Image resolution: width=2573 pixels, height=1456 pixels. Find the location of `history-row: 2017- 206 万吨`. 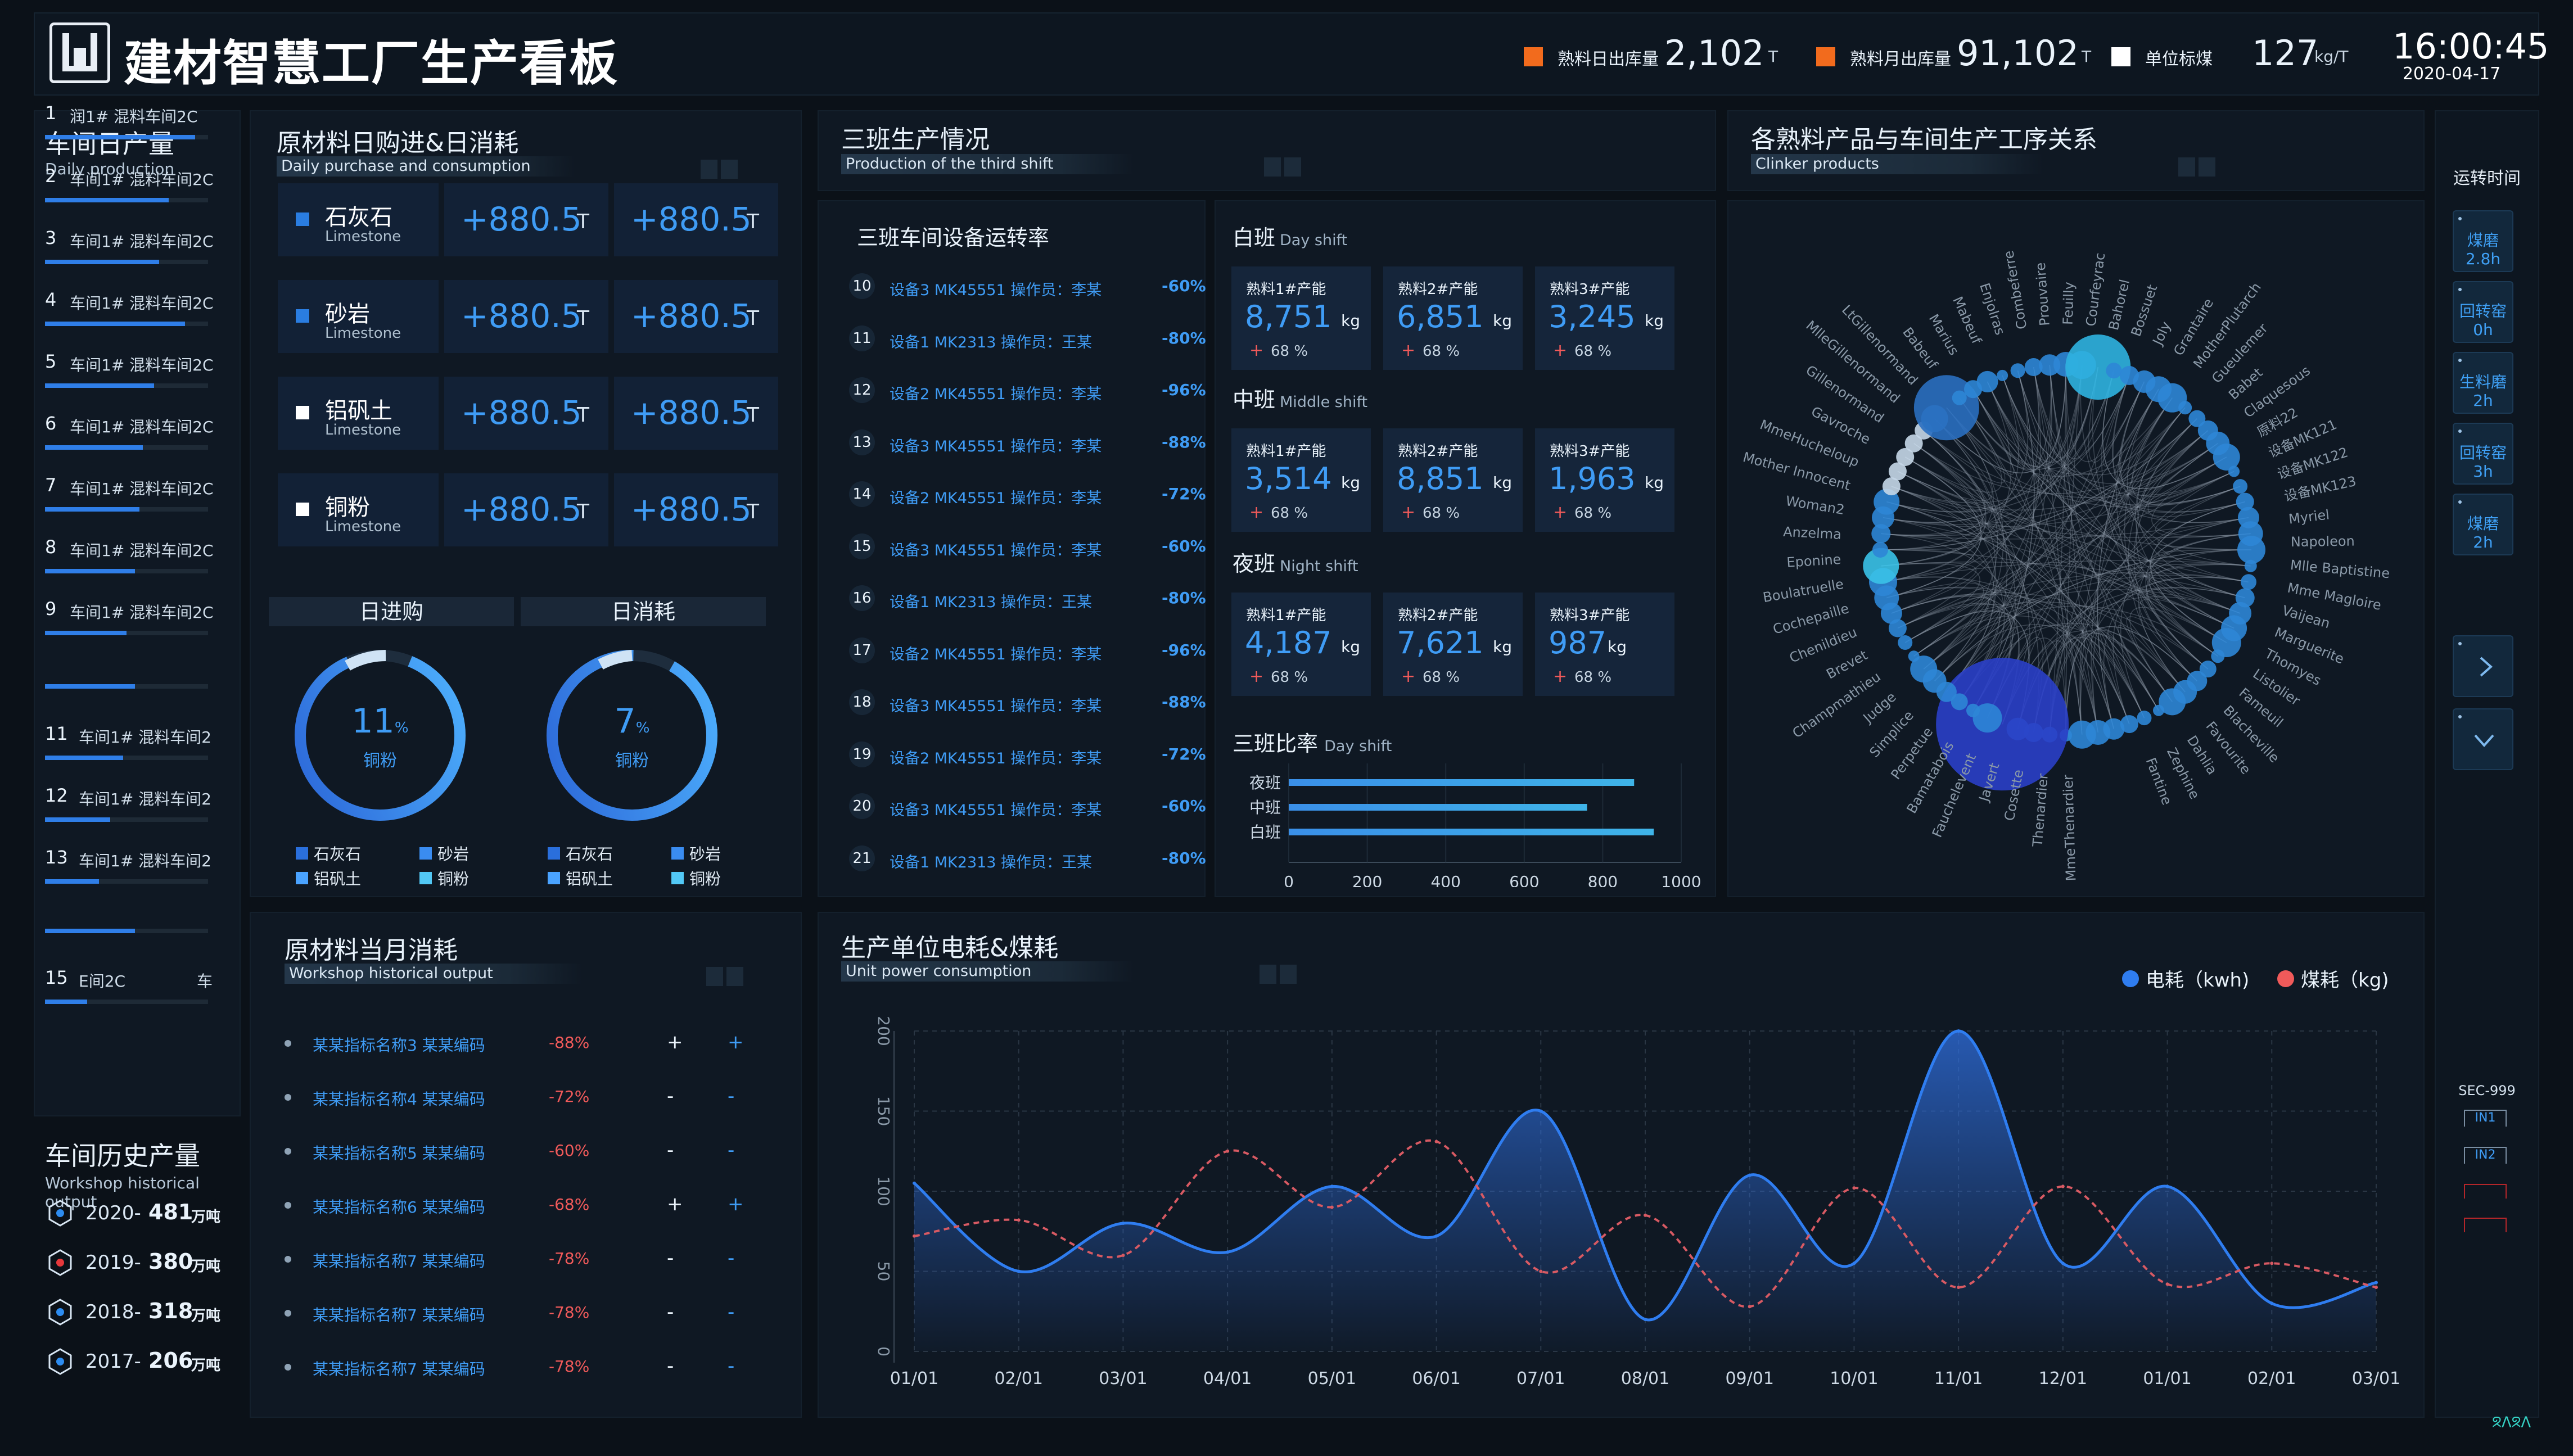

history-row: 2017- 206 万吨 is located at coordinates (144, 1363).